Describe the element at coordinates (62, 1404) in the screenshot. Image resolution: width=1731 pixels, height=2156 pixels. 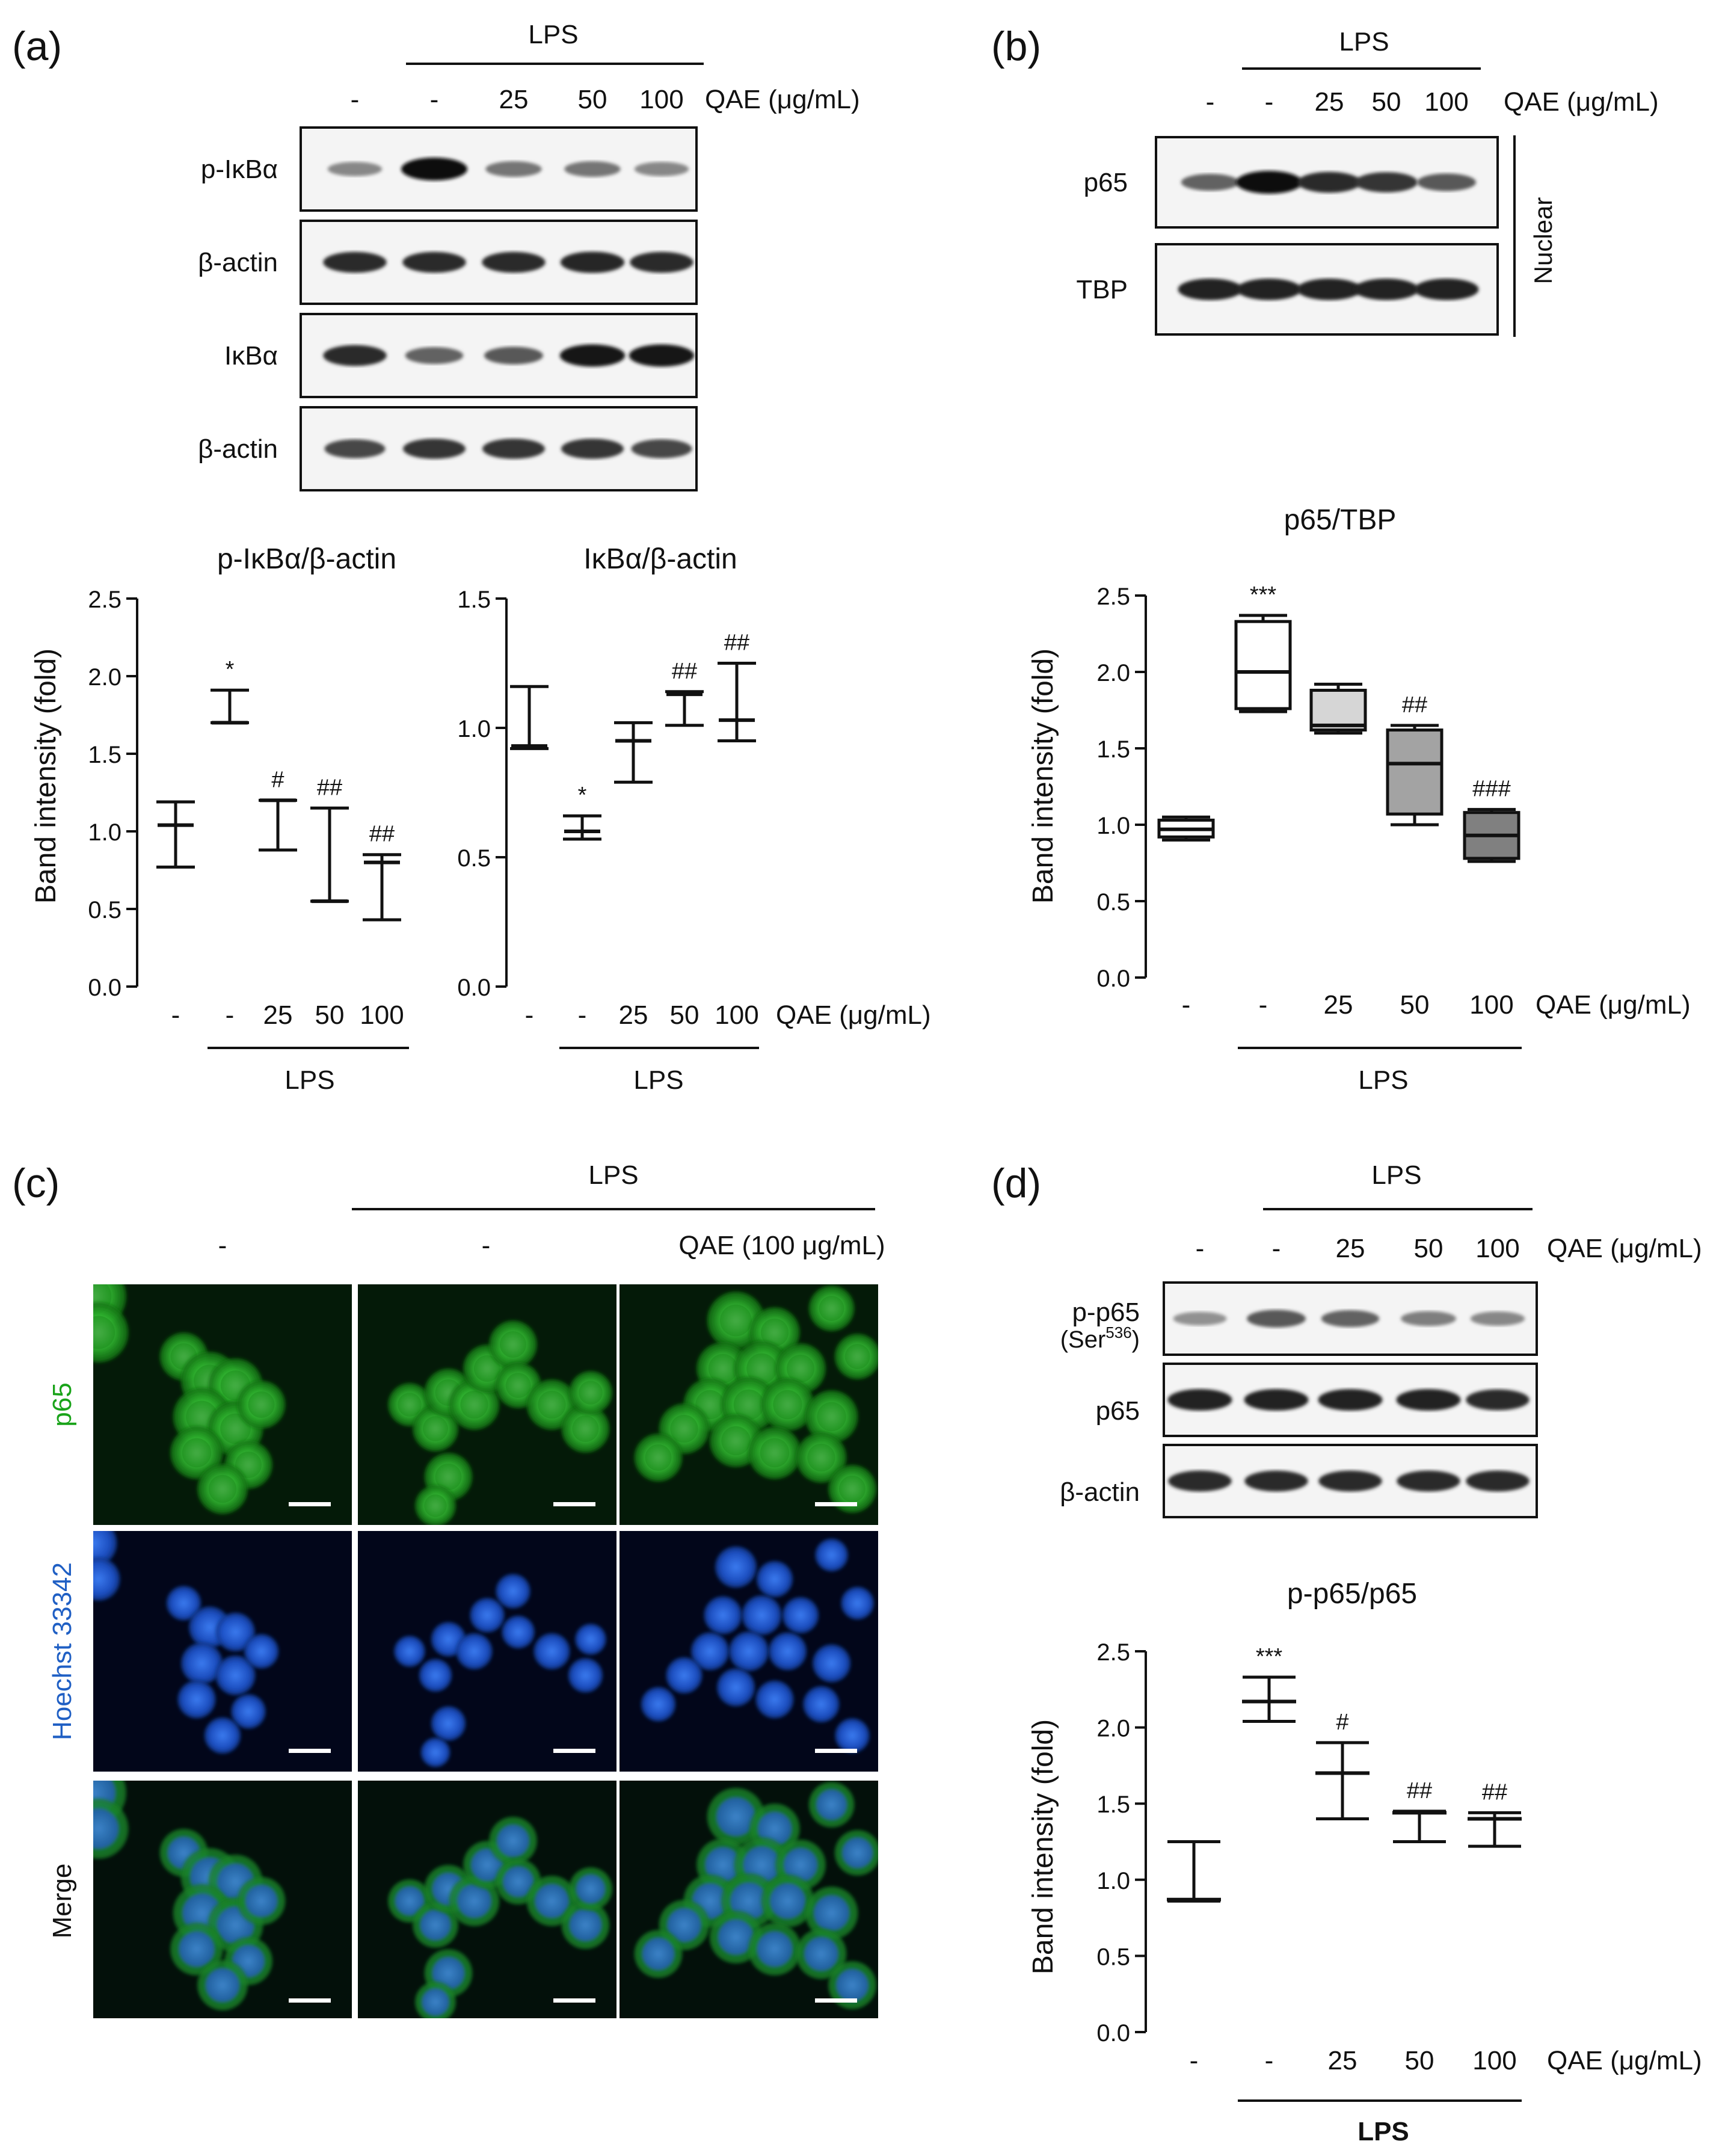
I see `panel-c-row-p65: p65` at that location.